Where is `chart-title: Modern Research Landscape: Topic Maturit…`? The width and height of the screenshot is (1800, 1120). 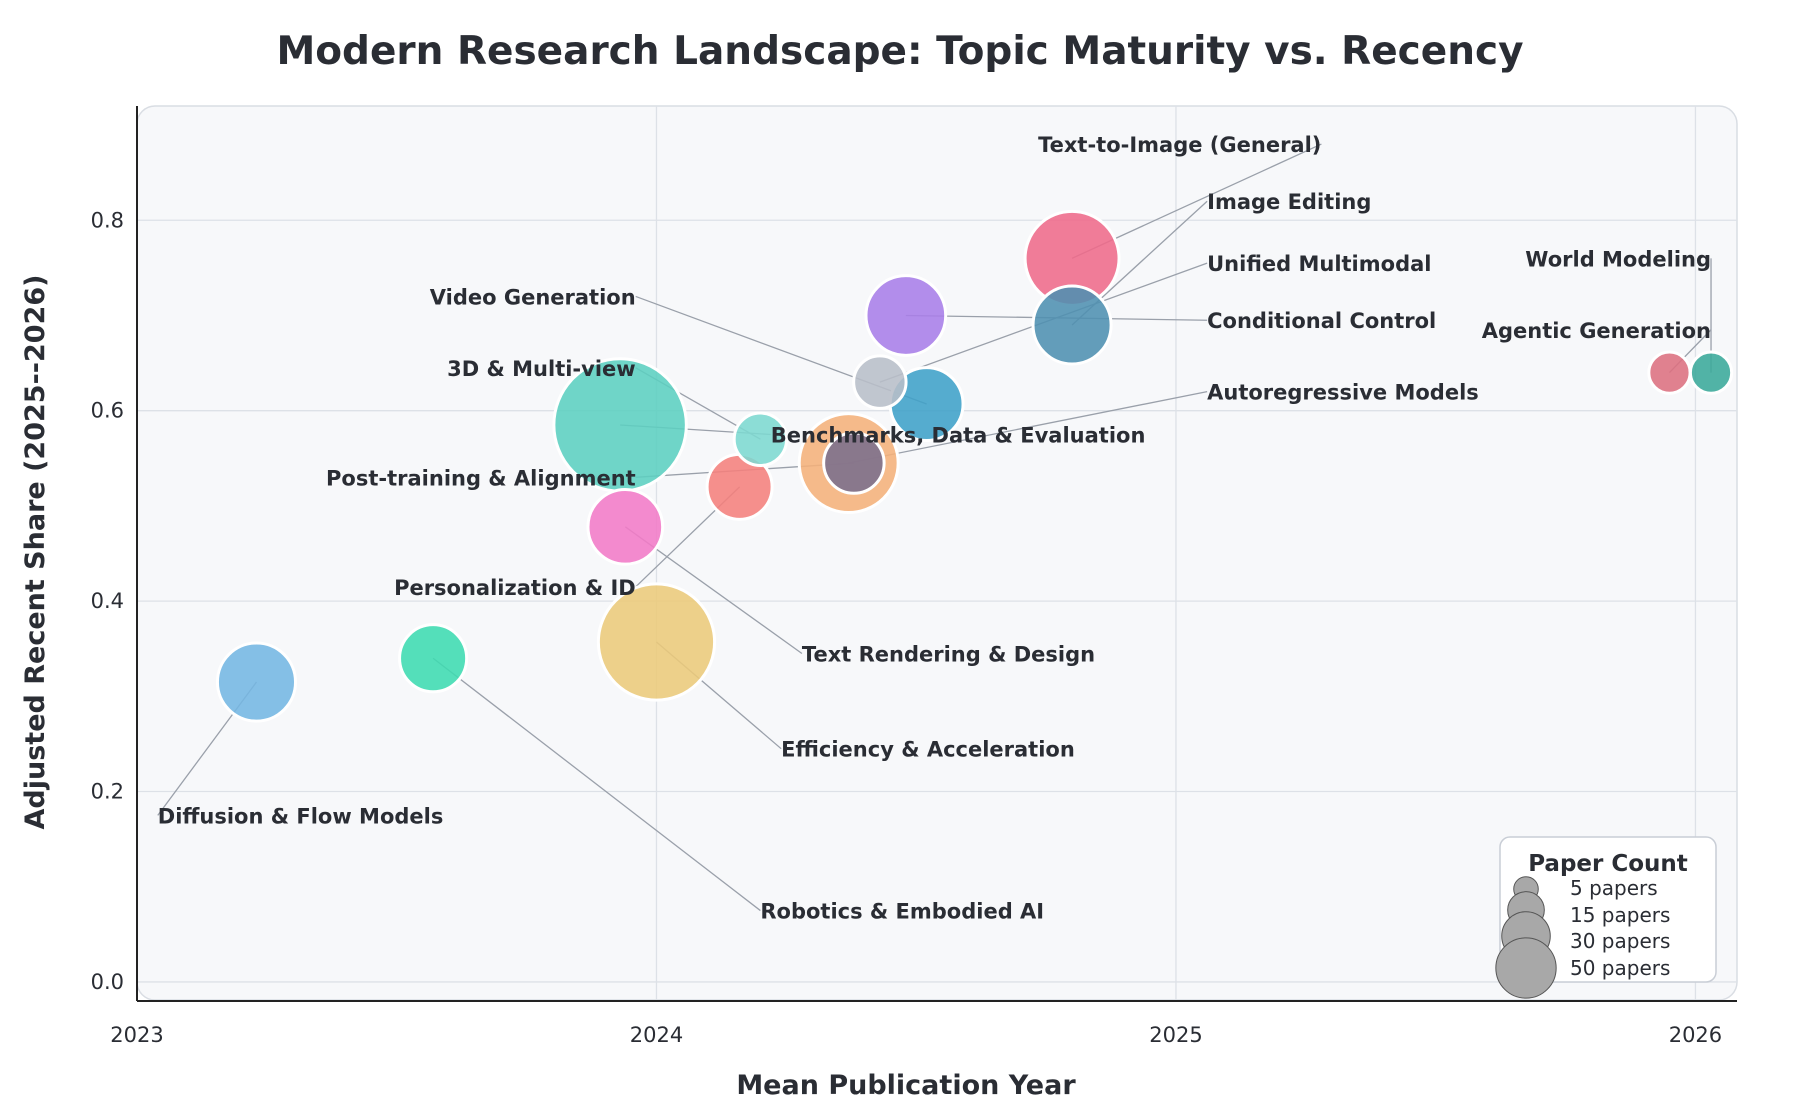 chart-title: Modern Research Landscape: Topic Maturit… is located at coordinates (899, 51).